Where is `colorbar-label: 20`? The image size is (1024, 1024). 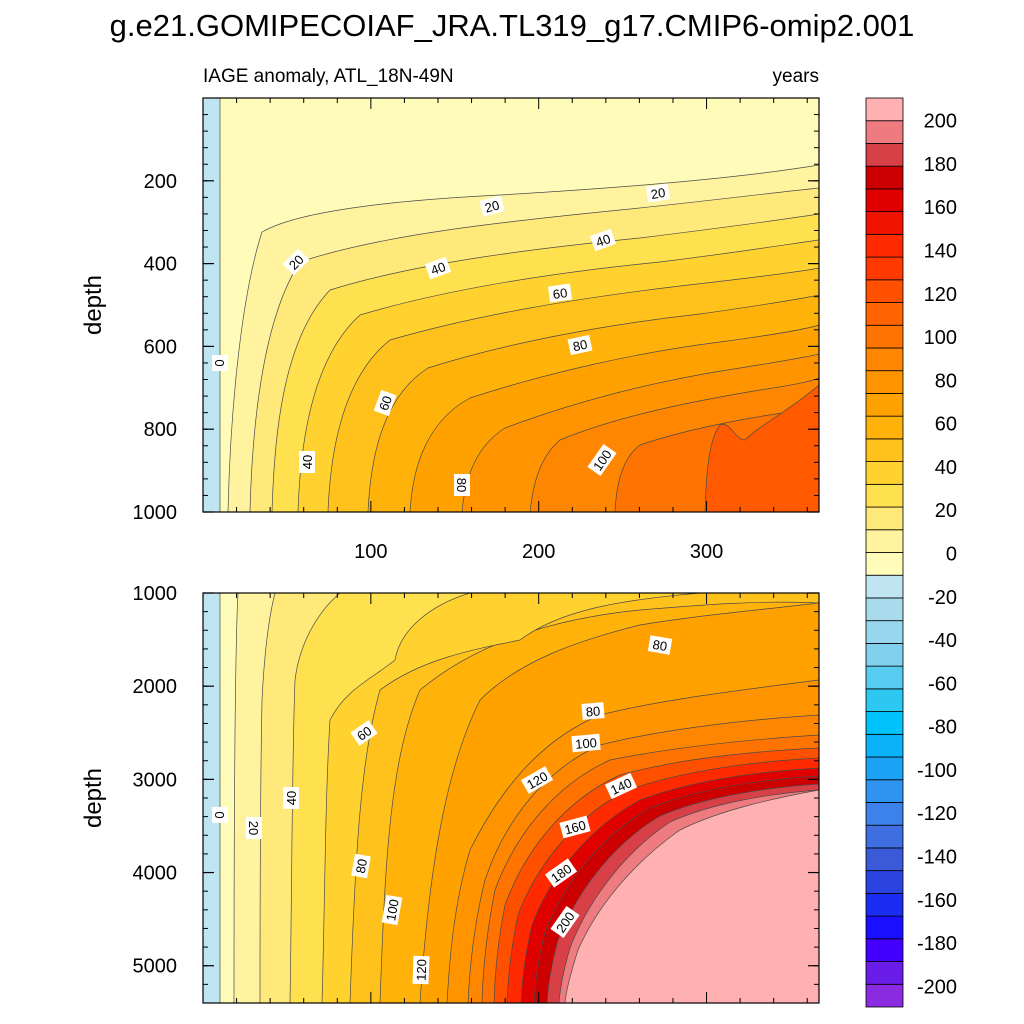
colorbar-label: 20 is located at coordinates (946, 511).